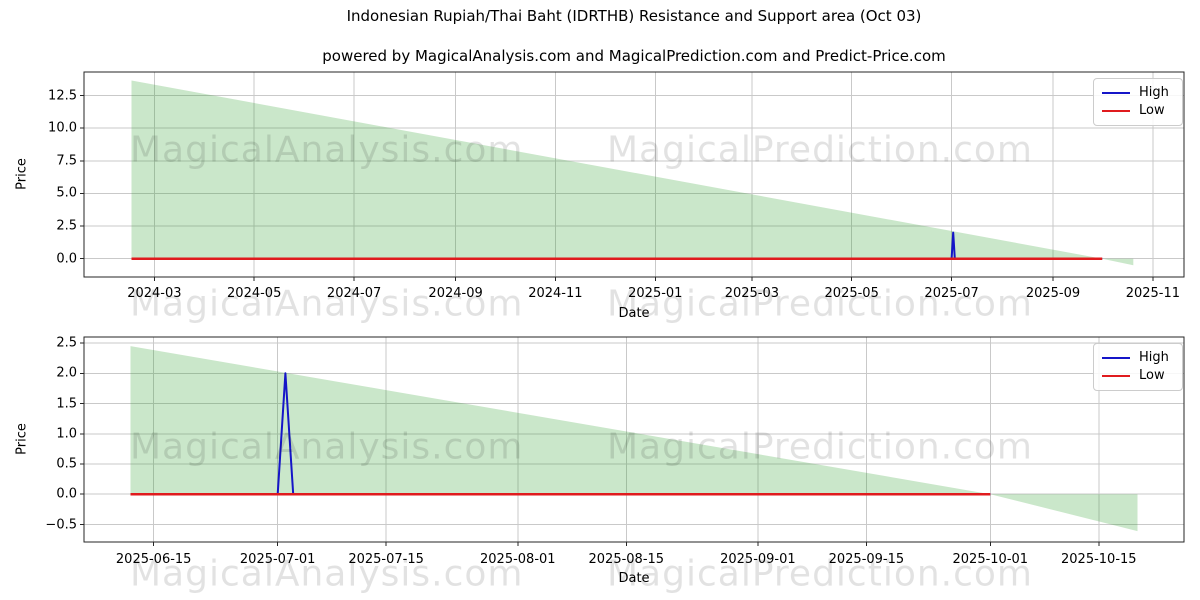 Image resolution: width=1200 pixels, height=600 pixels. I want to click on x-tick-label: 2025-10-15, so click(1099, 559).